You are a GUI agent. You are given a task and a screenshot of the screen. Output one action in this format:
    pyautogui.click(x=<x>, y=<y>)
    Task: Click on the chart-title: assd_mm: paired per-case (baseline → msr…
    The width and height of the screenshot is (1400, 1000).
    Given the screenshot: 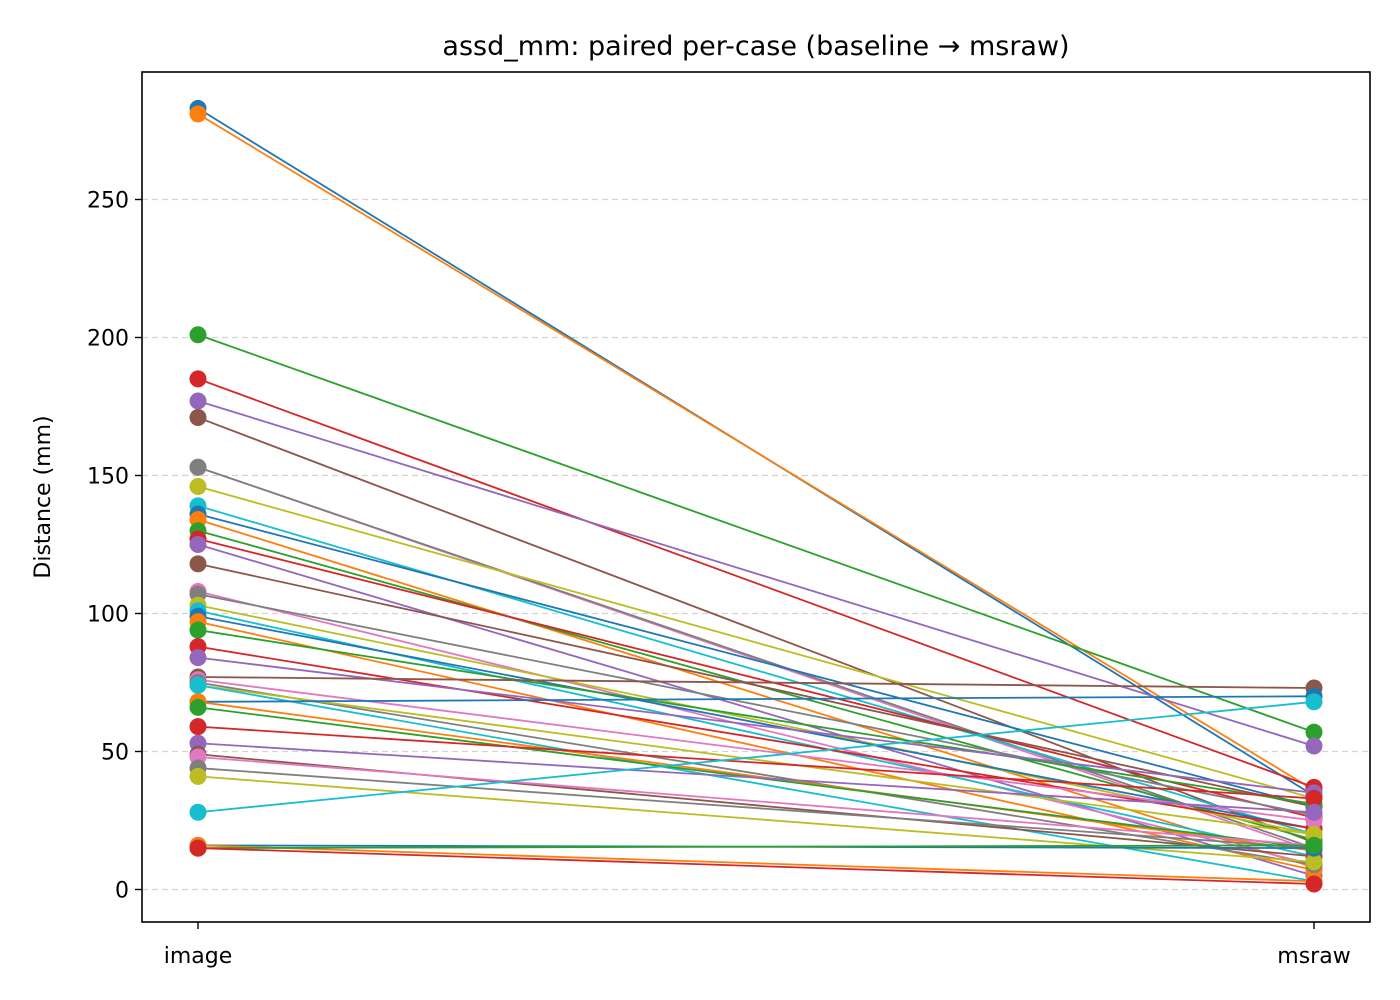 What is the action you would take?
    pyautogui.click(x=755, y=46)
    